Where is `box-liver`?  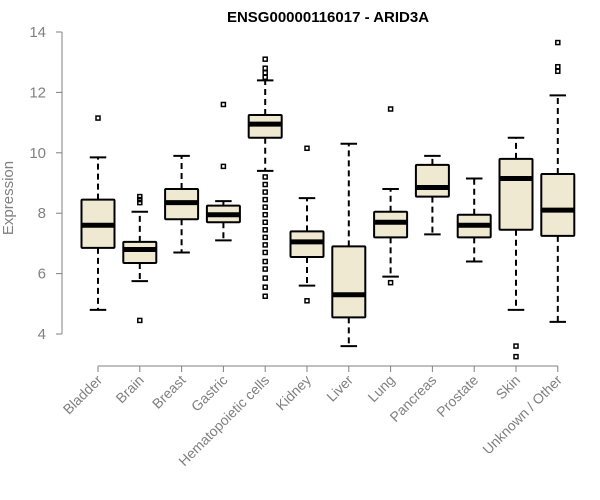 box-liver is located at coordinates (349, 245).